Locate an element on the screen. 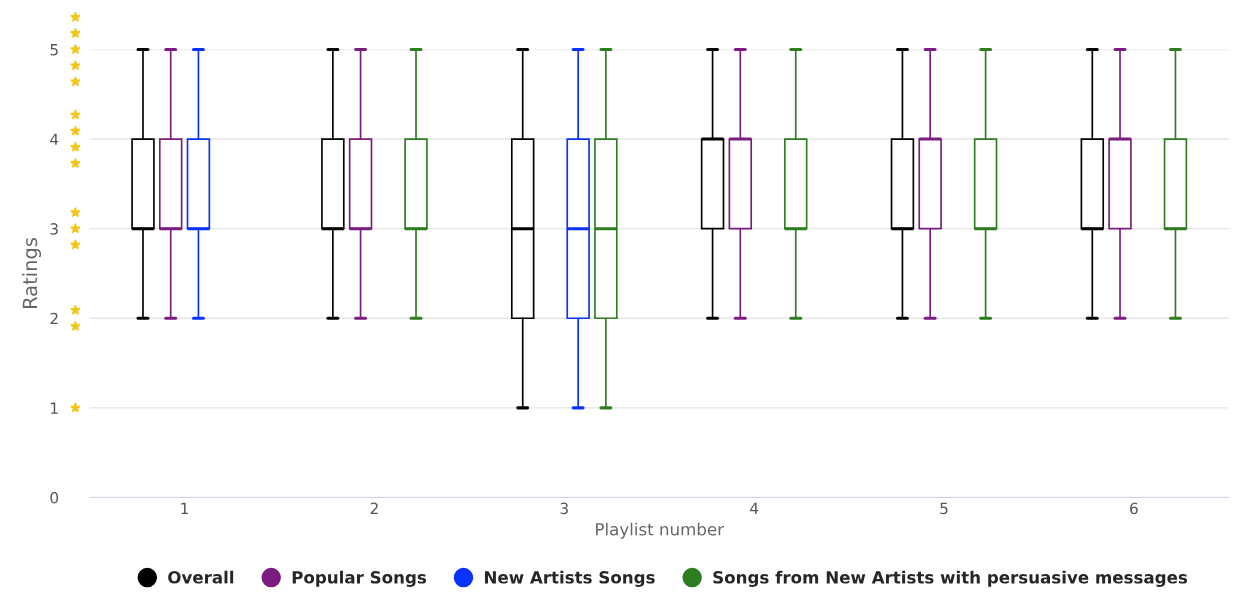 The height and width of the screenshot is (603, 1245). legend-label: New Artists Songs is located at coordinates (570, 578).